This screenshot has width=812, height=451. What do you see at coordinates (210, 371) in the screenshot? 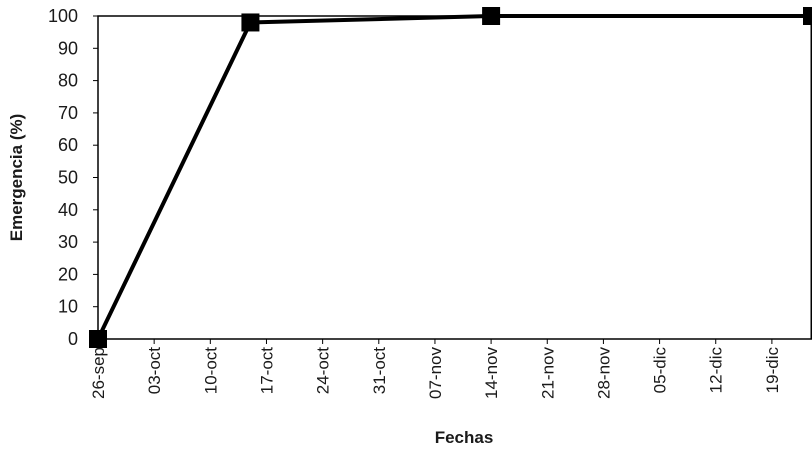
I see `x-tick-label: 10-oct` at bounding box center [210, 371].